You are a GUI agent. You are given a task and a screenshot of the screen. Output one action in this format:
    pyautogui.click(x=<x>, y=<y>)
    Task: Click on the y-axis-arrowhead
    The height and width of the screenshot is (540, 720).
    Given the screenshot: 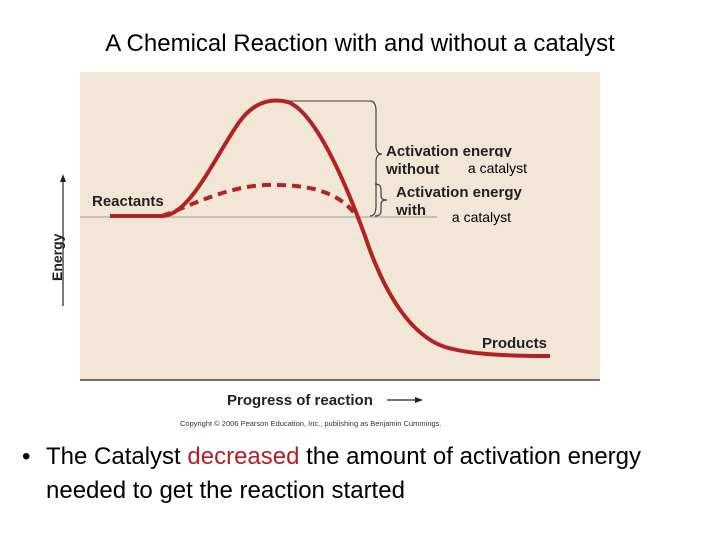 What is the action you would take?
    pyautogui.click(x=63, y=178)
    